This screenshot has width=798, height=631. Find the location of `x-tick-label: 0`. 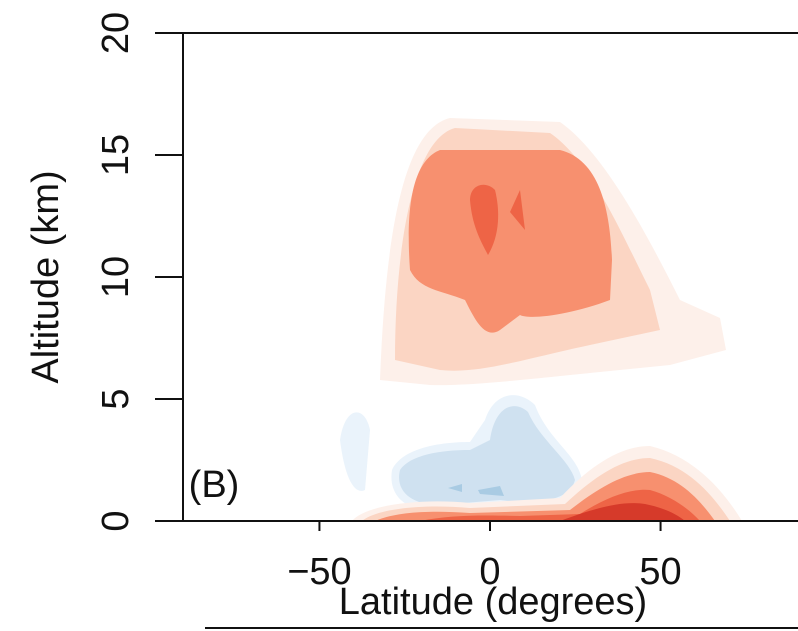

x-tick-label: 0 is located at coordinates (489, 572).